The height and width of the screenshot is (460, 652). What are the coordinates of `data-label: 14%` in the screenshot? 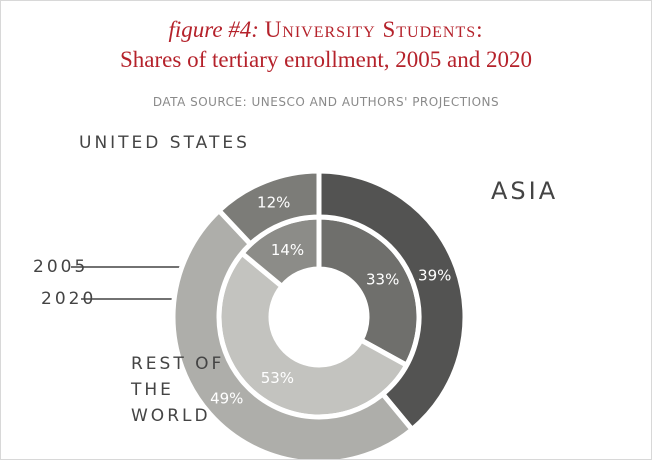 It's located at (287, 250).